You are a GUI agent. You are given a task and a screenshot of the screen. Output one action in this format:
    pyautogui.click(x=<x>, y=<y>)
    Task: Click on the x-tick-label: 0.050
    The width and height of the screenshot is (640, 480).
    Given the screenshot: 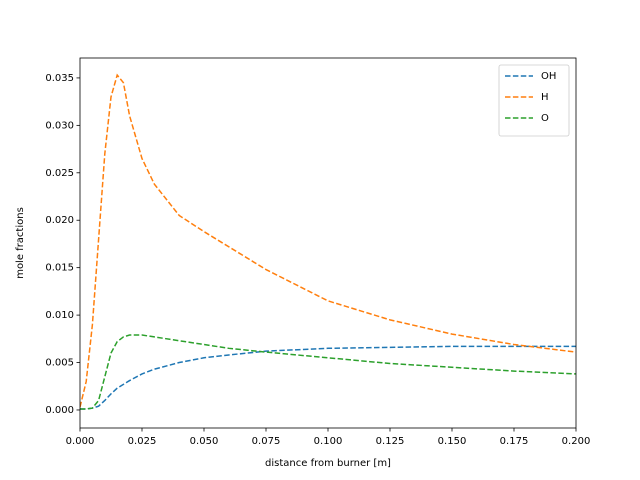 What is the action you would take?
    pyautogui.click(x=204, y=441)
    